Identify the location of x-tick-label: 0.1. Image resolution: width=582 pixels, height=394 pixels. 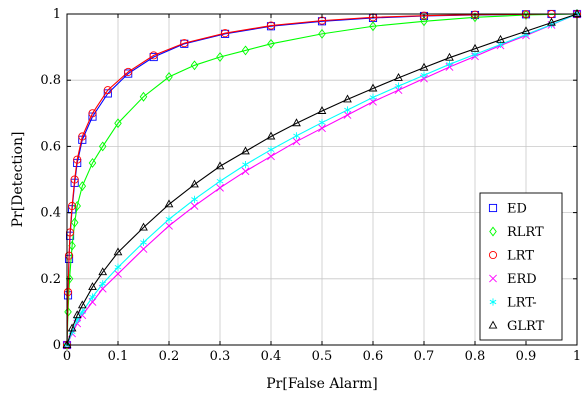
(118, 356).